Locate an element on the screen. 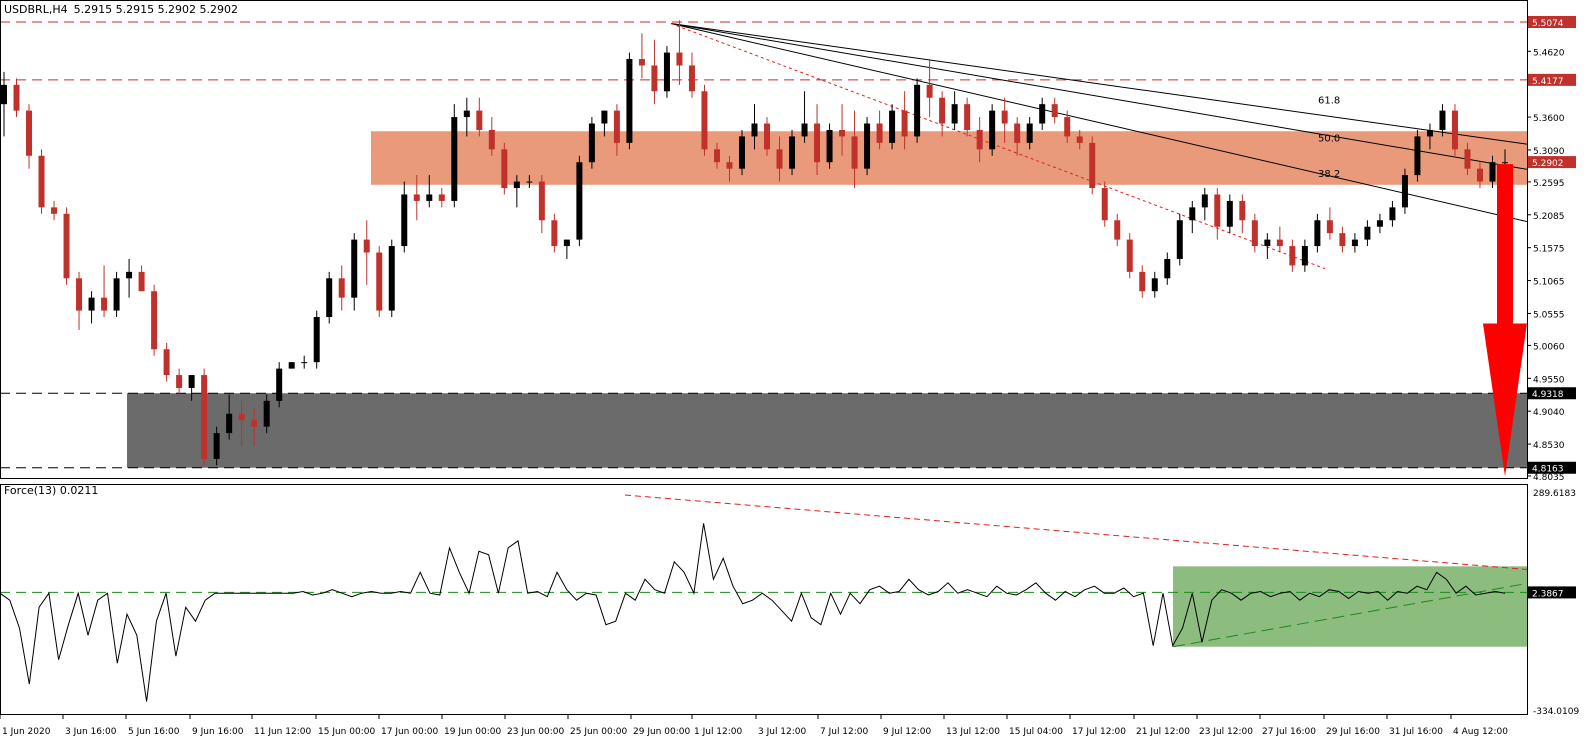 This screenshot has height=756, width=1594. support-zone is located at coordinates (827, 430).